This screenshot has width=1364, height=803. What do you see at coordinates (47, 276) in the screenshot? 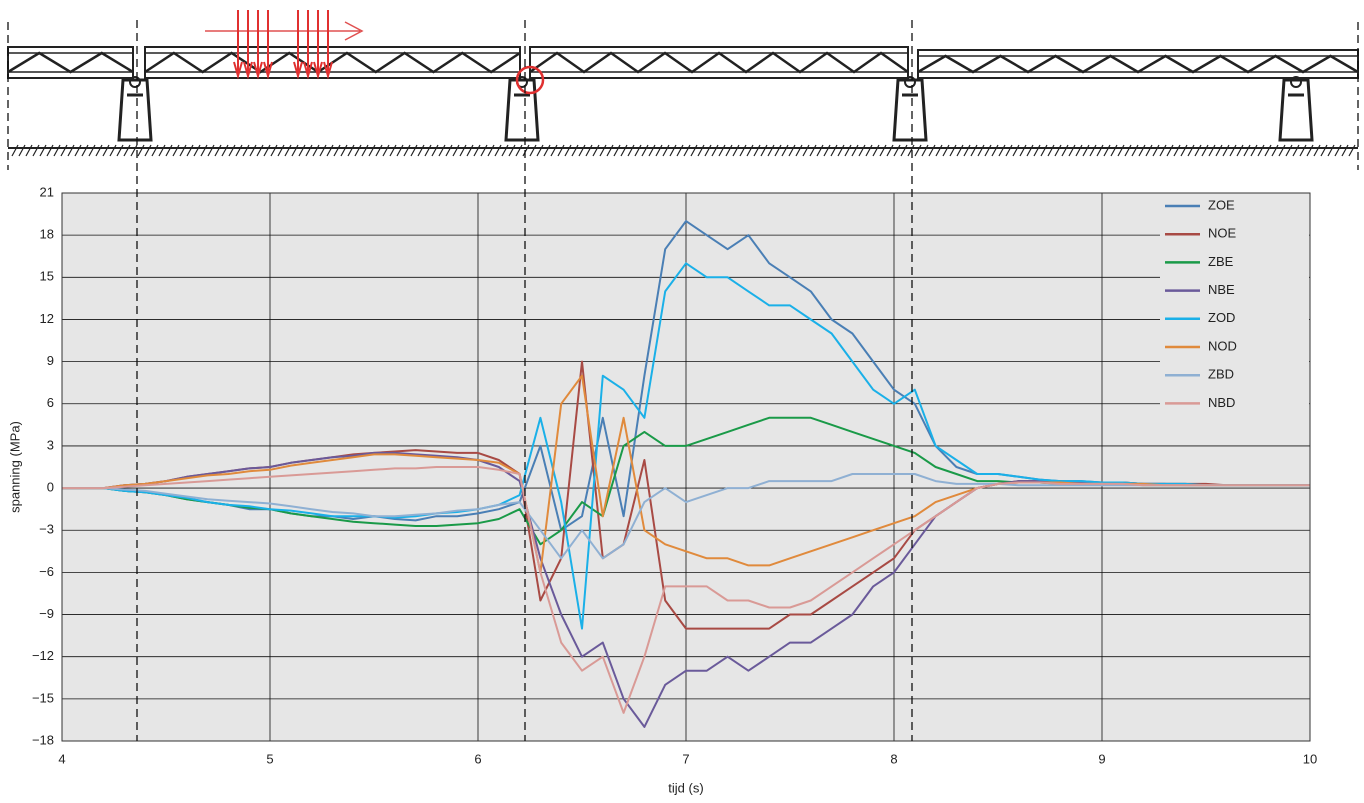
I see `y-tick-label: 15` at bounding box center [47, 276].